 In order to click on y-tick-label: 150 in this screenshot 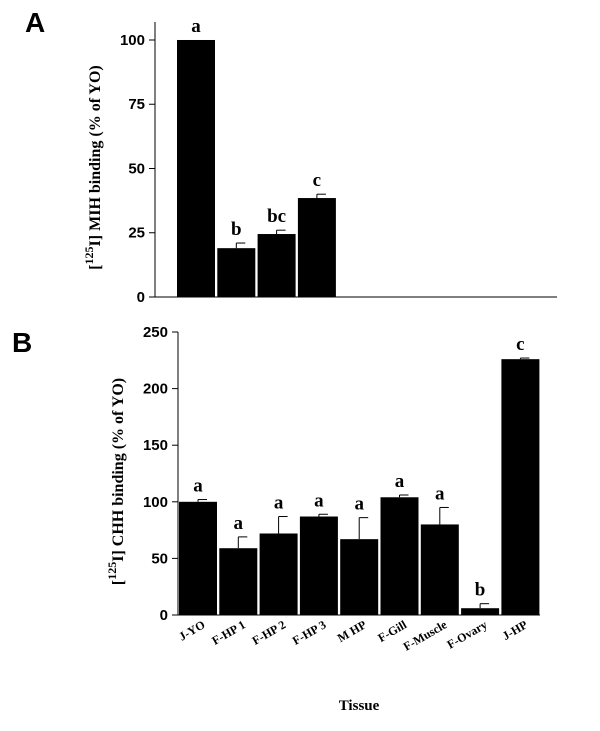, I will do `click(155, 445)`.